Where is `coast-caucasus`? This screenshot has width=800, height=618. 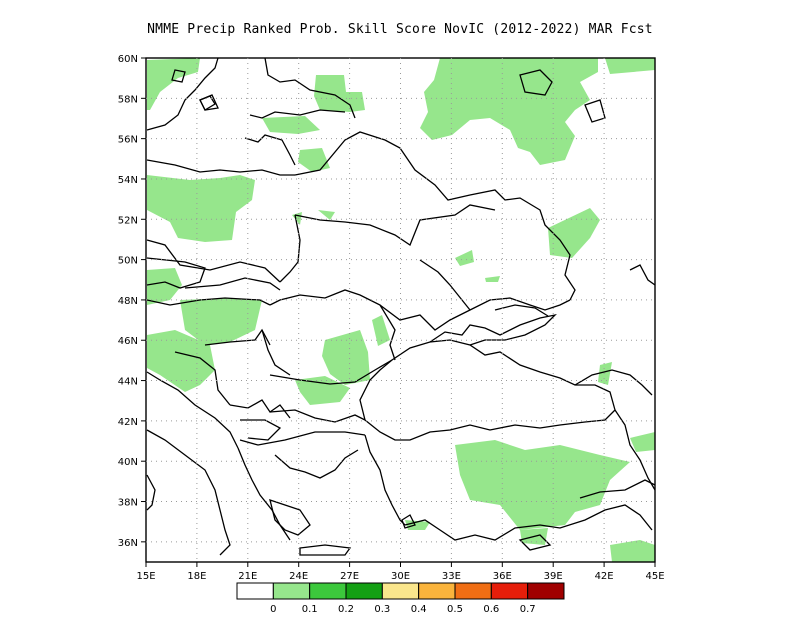 coast-caucasus is located at coordinates (613, 382).